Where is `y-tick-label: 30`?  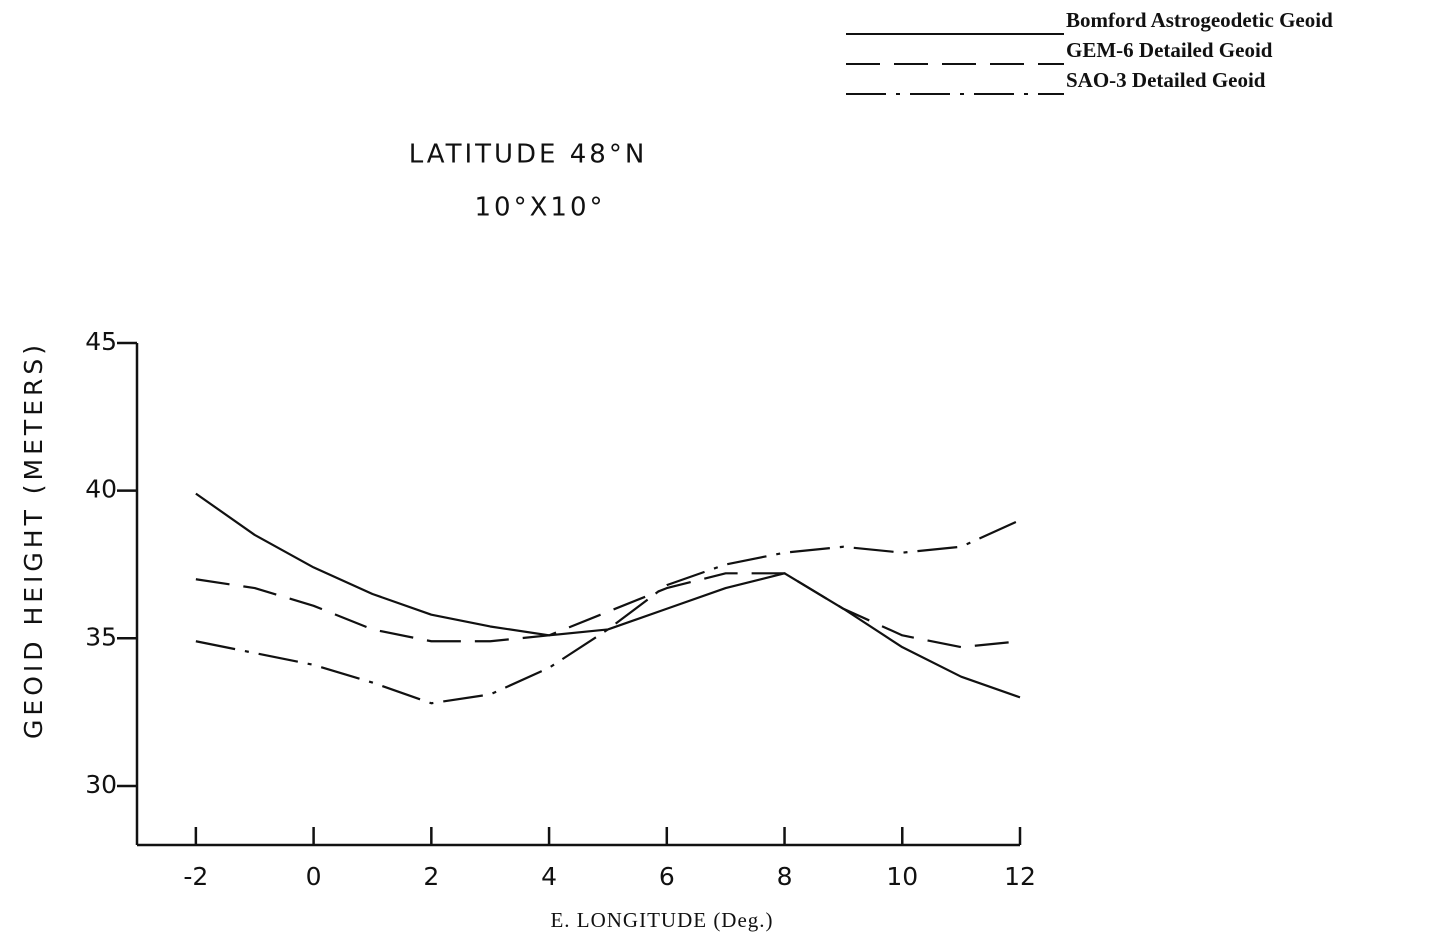
y-tick-label: 30 is located at coordinates (101, 784).